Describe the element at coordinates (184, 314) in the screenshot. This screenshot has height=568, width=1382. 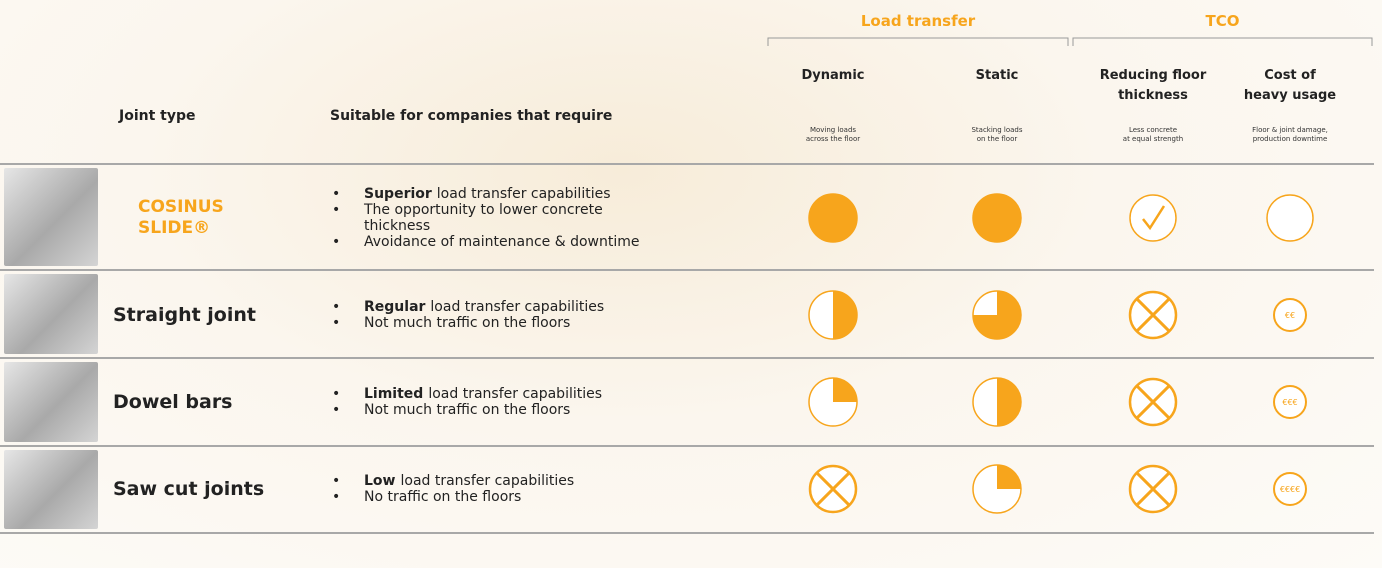
I see `joint-name: Straight joint` at that location.